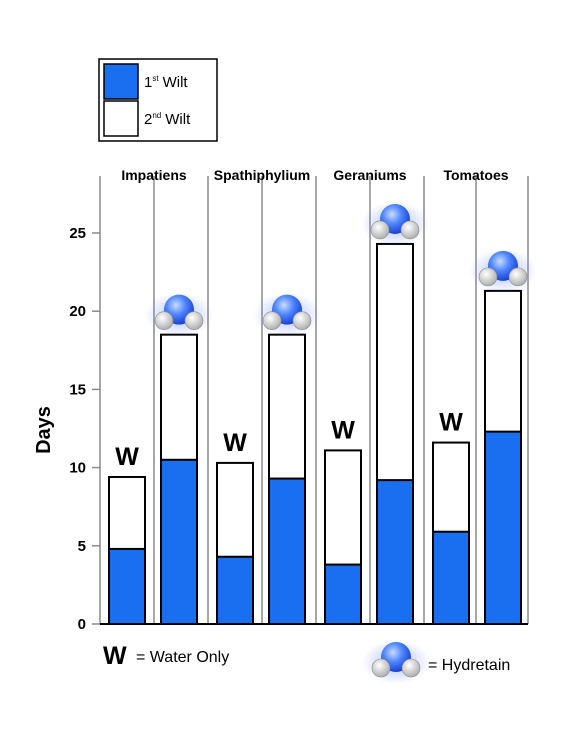  I want to click on category-label-0: Impatiens, so click(154, 175).